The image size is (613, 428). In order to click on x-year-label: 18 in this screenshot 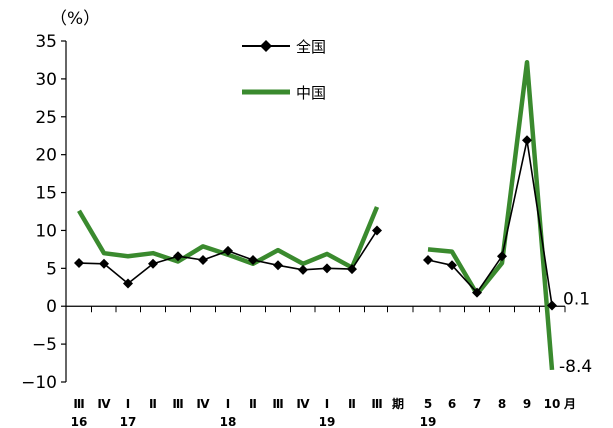, I will do `click(228, 421)`.